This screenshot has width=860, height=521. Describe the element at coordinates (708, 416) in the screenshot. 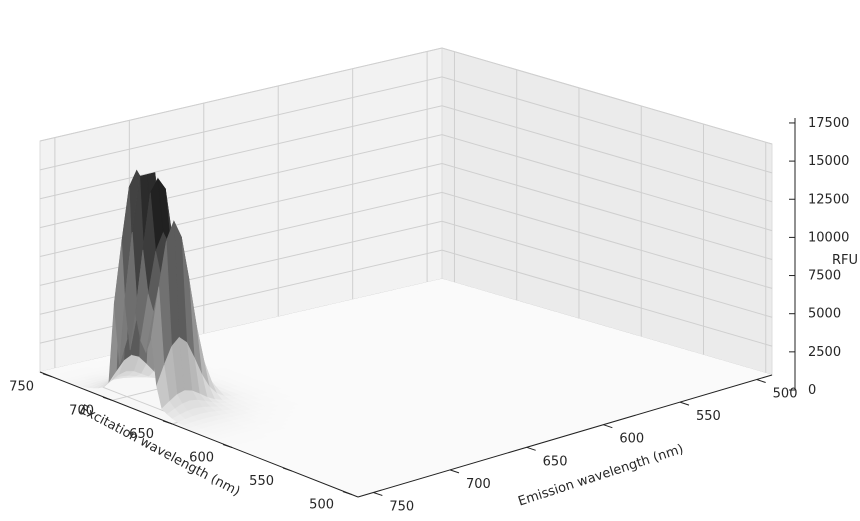

I see `y-tick-label: 550` at that location.